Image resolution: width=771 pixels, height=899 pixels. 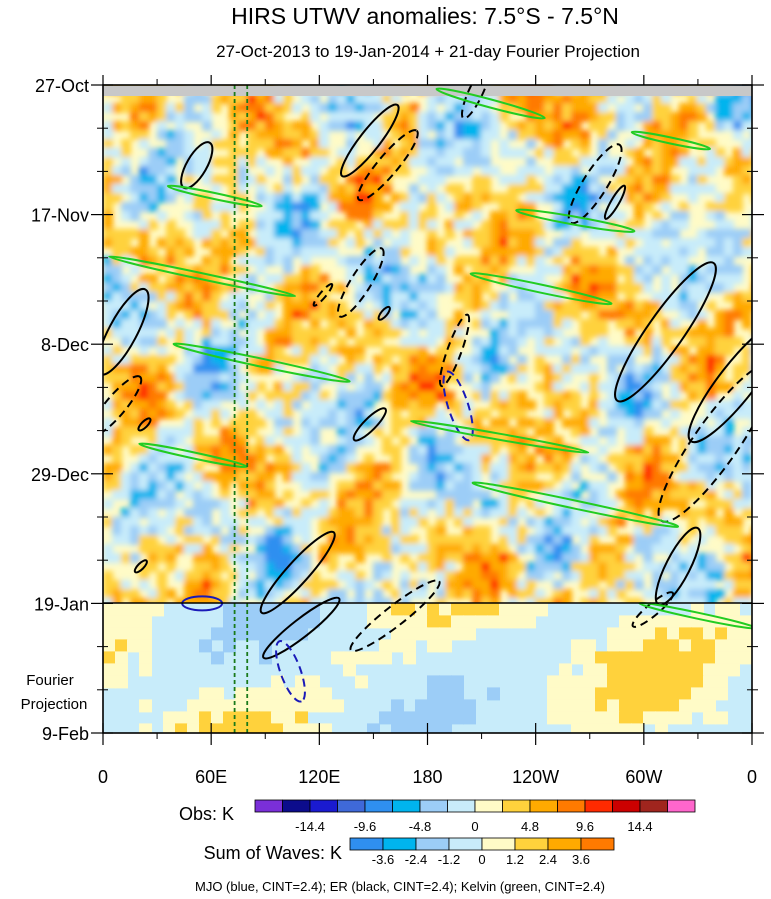 I want to click on mjo-reference-lines, so click(x=241, y=409).